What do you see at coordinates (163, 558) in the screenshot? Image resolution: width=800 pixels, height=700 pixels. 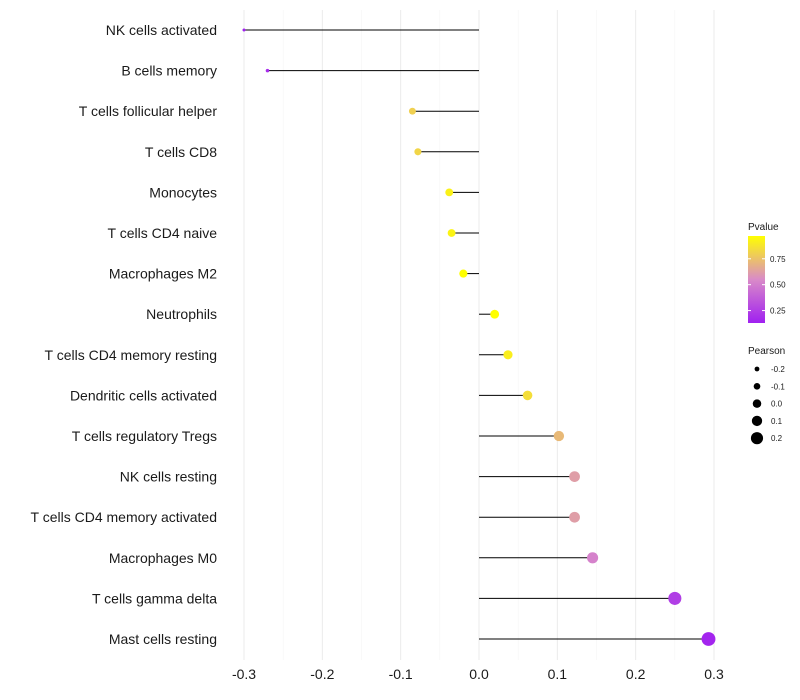 I see `category-label: Macrophages M0` at bounding box center [163, 558].